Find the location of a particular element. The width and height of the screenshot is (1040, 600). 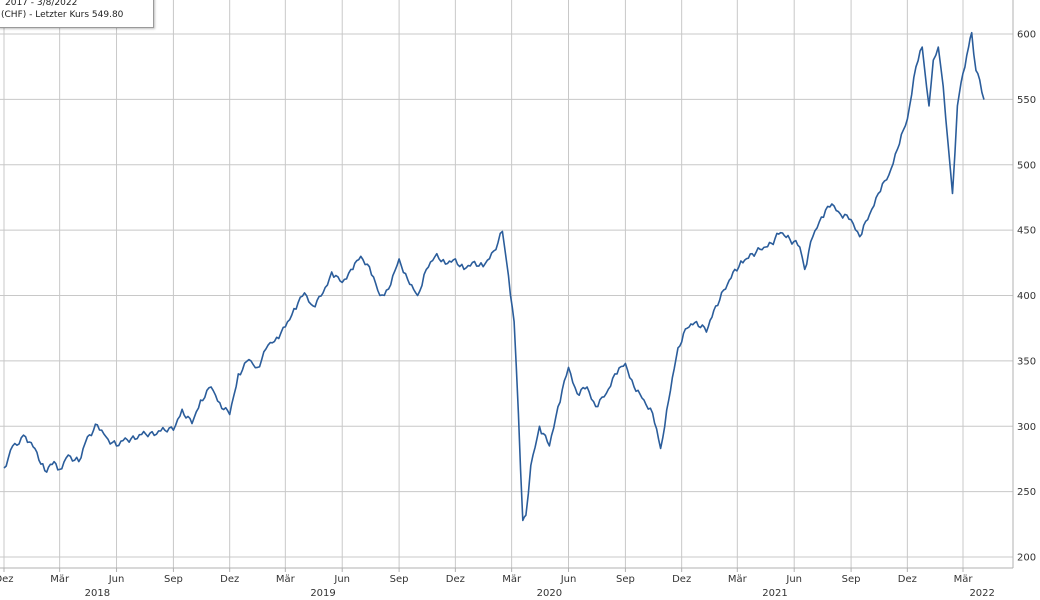

y-tick-label: 400 is located at coordinates (1026, 296).